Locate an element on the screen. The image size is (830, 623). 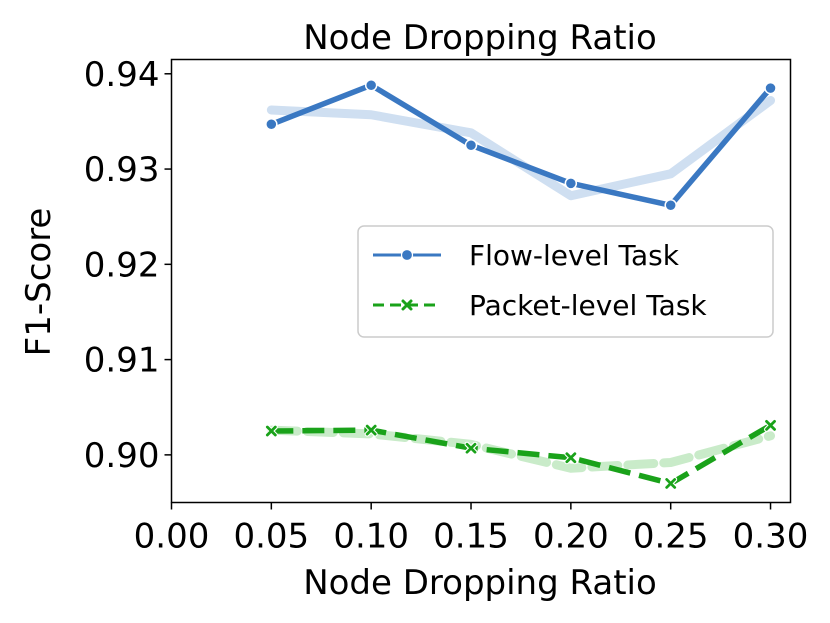
series-1-line is located at coordinates (521, 454).